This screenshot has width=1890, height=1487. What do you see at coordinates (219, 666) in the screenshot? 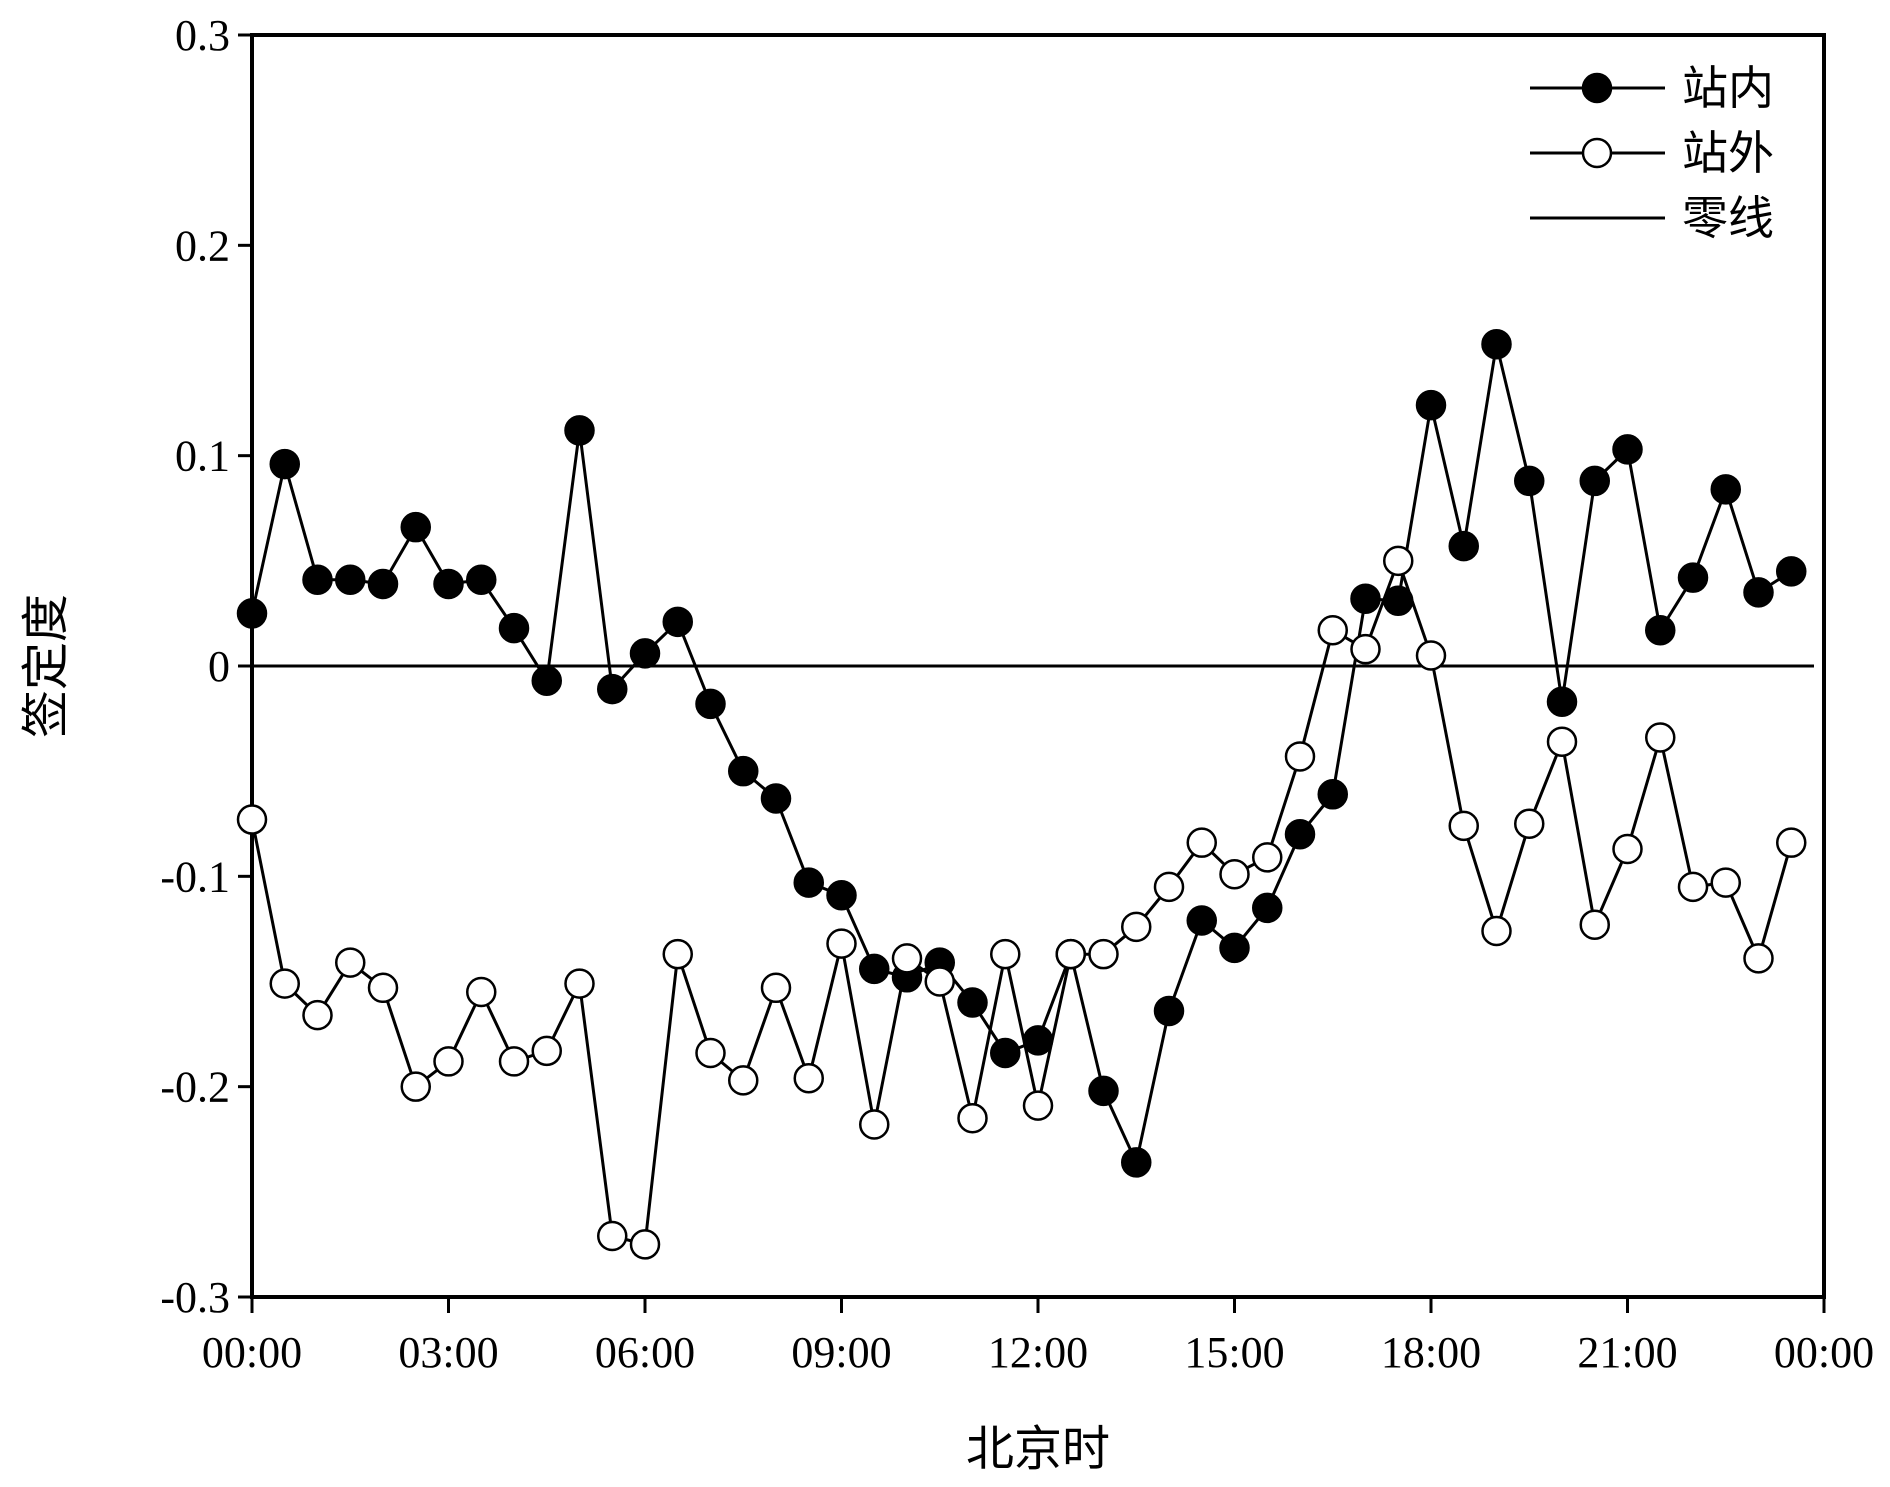
I see `y-tick-label: 0` at bounding box center [219, 666].